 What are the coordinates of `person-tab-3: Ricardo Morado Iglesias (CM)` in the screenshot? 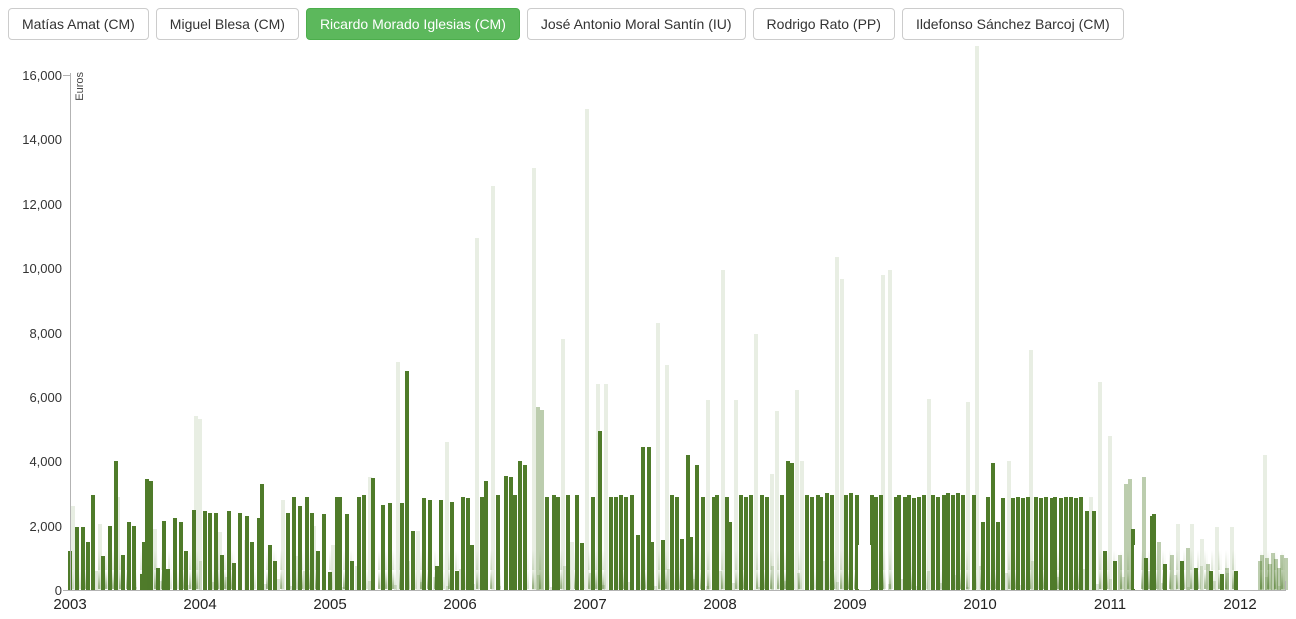 It's located at (412, 24).